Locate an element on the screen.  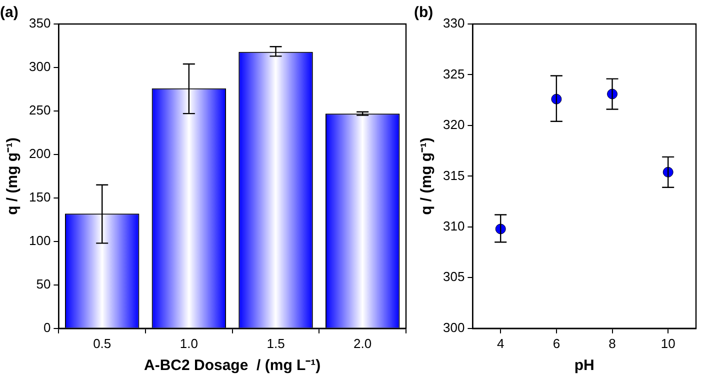
y-tick-label: 150 is located at coordinates (39, 197).